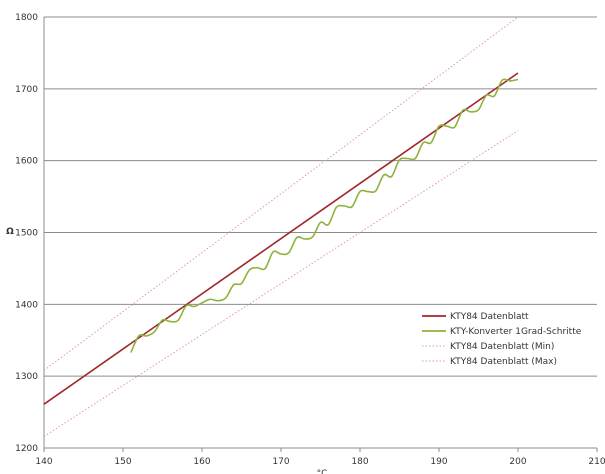 Image resolution: width=605 pixels, height=474 pixels. Describe the element at coordinates (322, 471) in the screenshot. I see `x-axis-label: °C` at that location.